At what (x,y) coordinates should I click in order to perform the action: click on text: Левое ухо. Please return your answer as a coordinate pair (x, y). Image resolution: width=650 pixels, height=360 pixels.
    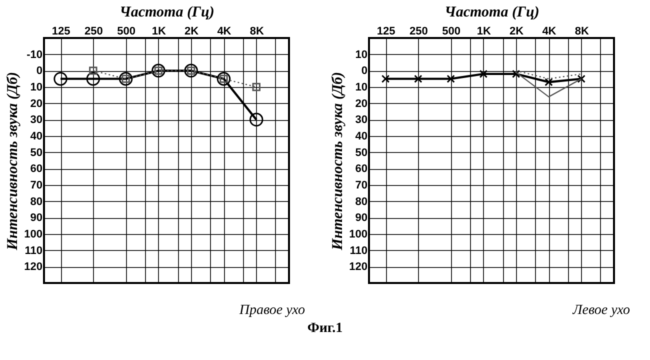
    Looking at the image, I should click on (601, 311).